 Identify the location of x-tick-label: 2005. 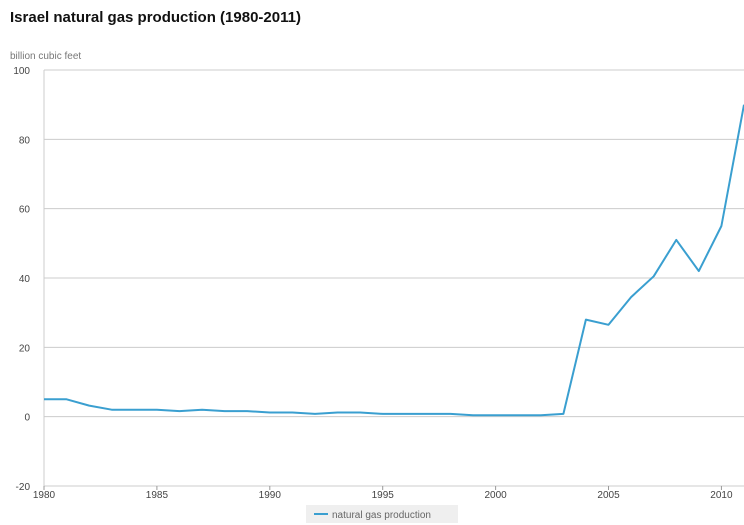
(608, 495).